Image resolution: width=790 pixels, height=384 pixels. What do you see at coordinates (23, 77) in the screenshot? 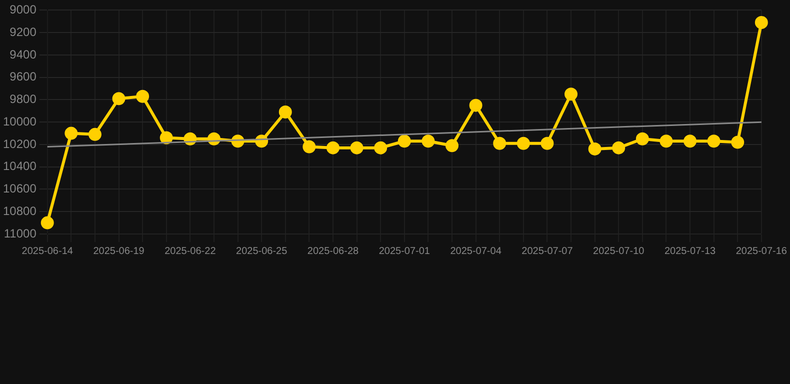
I see `y-tick-label: 9600` at bounding box center [23, 77].